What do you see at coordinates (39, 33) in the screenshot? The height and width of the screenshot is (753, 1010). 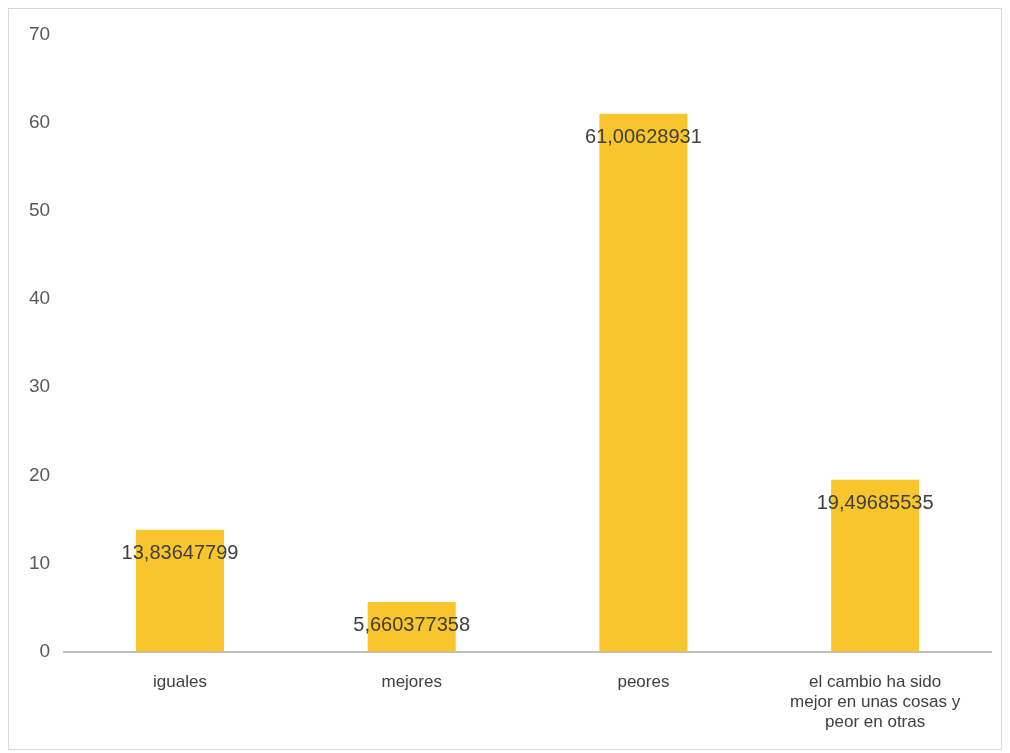 I see `y-tick-label: 70` at bounding box center [39, 33].